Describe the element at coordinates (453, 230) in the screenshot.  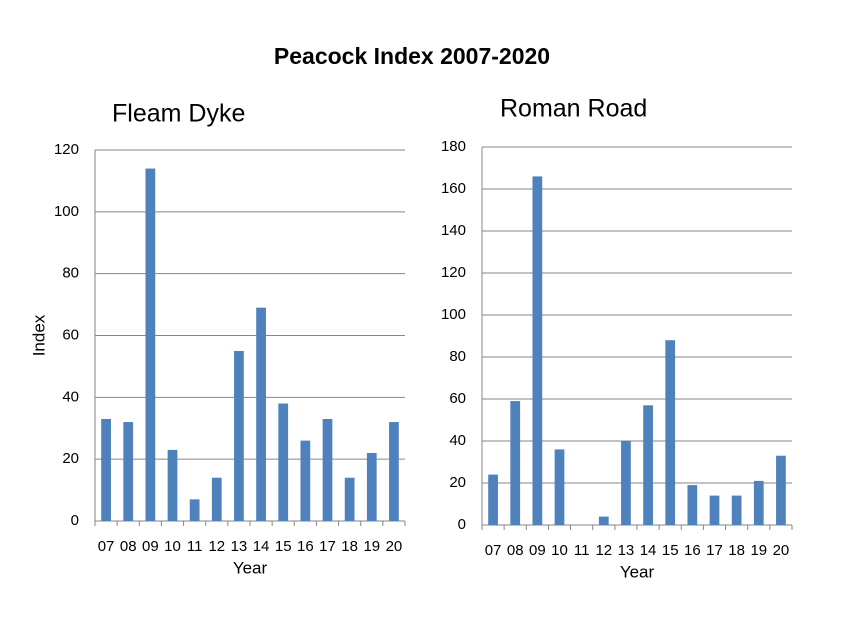
I see `y-tick-label: 140` at that location.